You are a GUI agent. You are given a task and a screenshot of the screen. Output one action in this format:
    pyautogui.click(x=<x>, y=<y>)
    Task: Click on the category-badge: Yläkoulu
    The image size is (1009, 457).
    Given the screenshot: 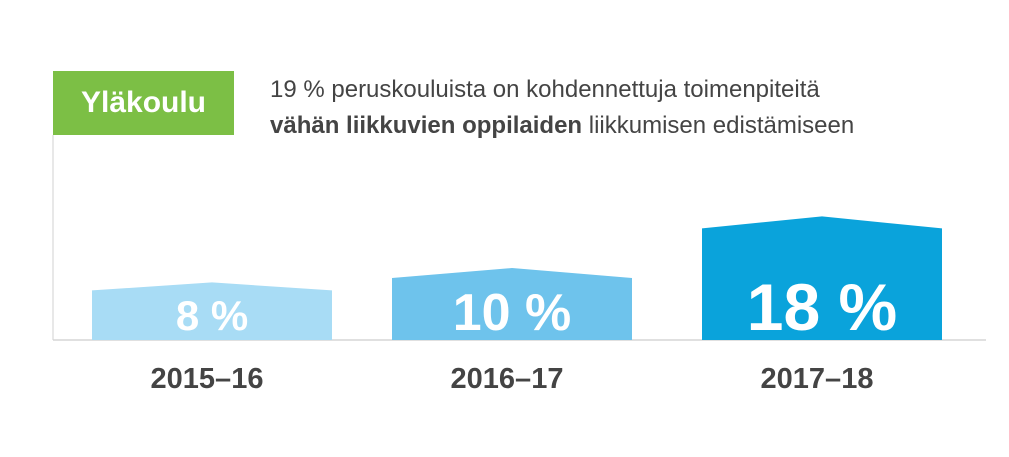 What is the action you would take?
    pyautogui.click(x=143, y=103)
    